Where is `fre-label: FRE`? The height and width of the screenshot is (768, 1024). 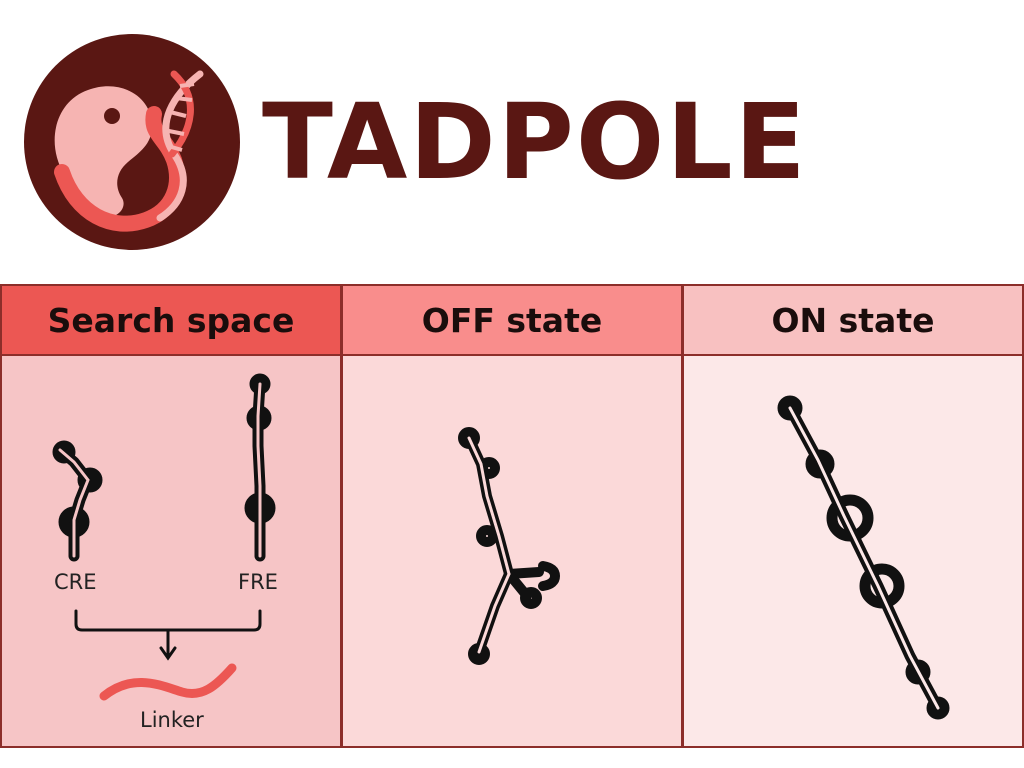 fre-label: FRE is located at coordinates (258, 582).